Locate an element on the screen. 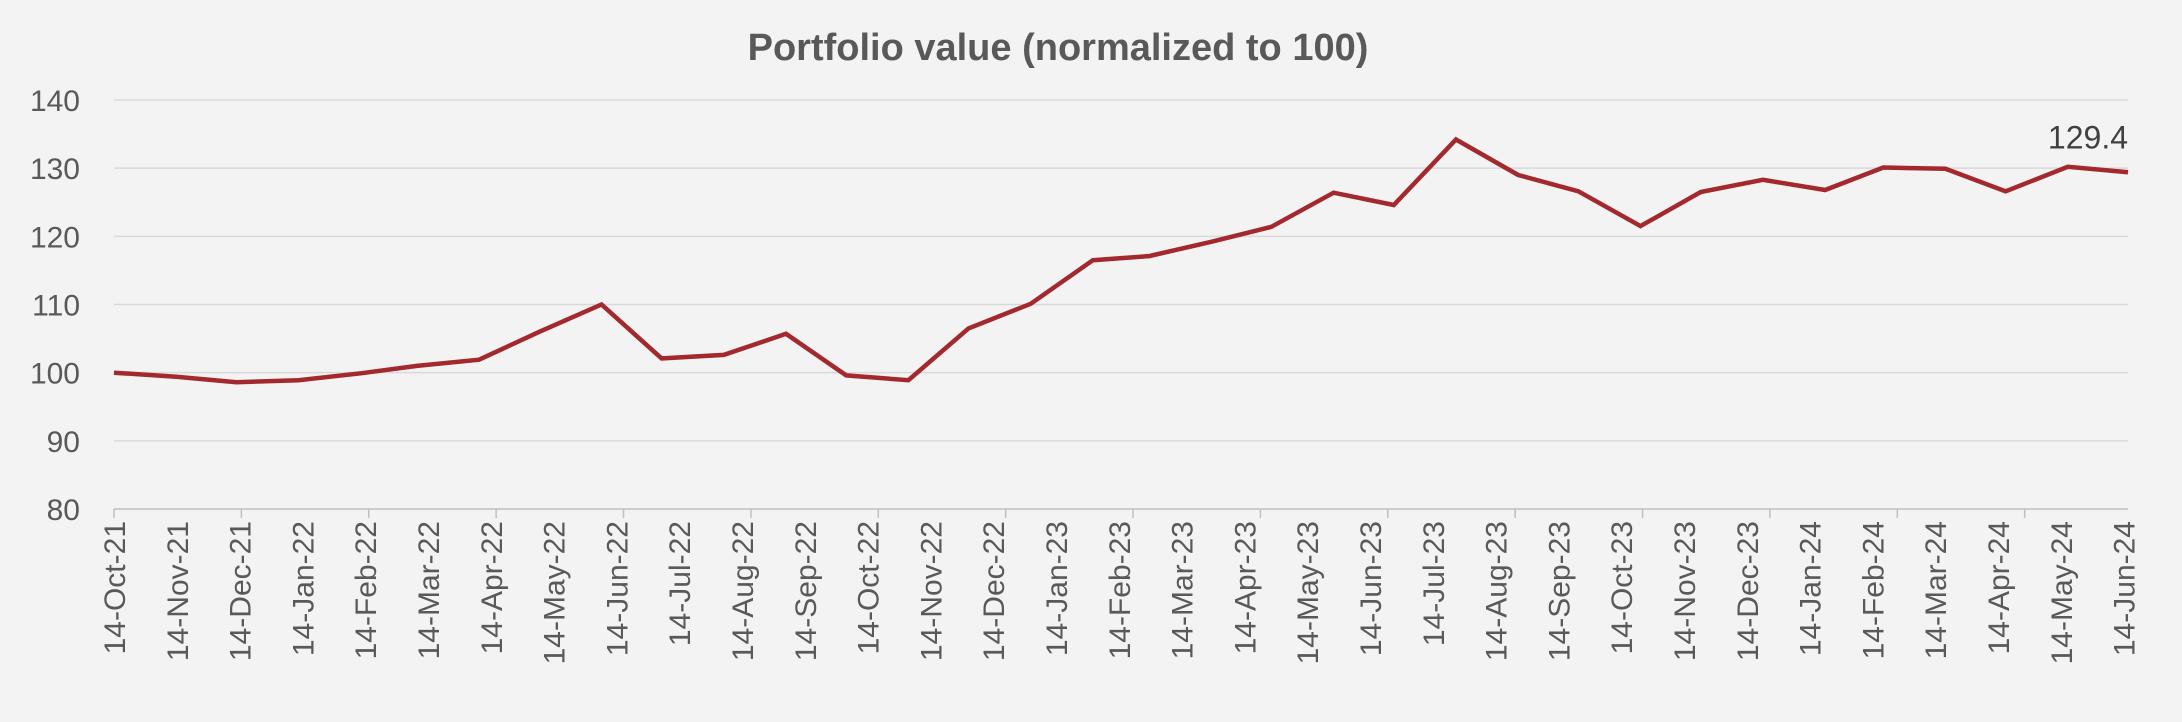 This screenshot has width=2182, height=722. x-tick-label: 14-Dec-22 is located at coordinates (994, 591).